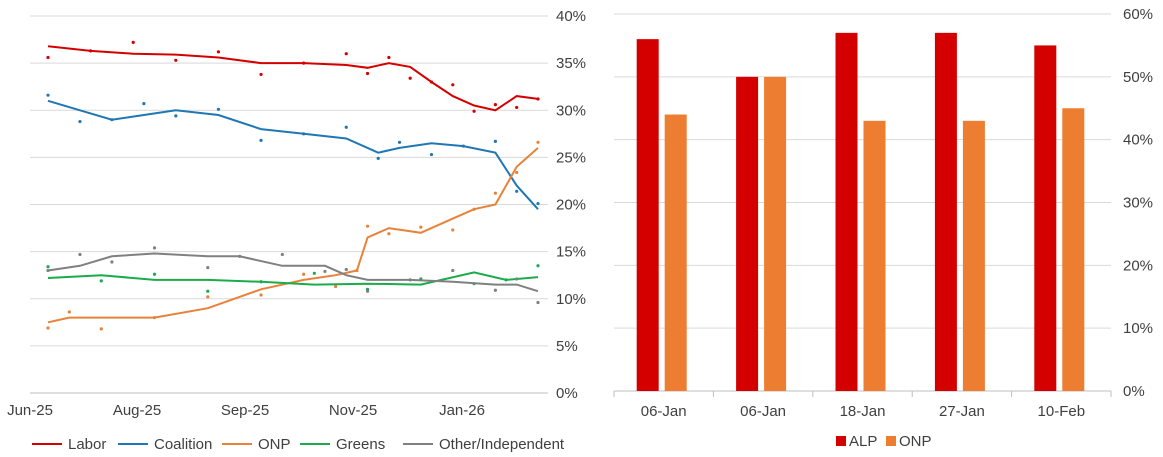  Describe the element at coordinates (30, 410) in the screenshot. I see `x-tick-label: Jun-25` at that location.